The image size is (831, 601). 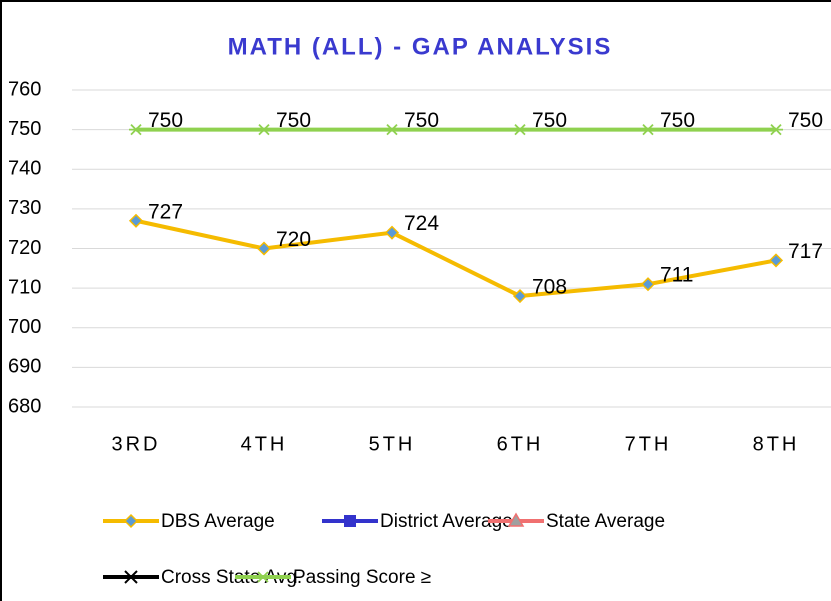 What do you see at coordinates (676, 275) in the screenshot?
I see `data-label: 711` at bounding box center [676, 275].